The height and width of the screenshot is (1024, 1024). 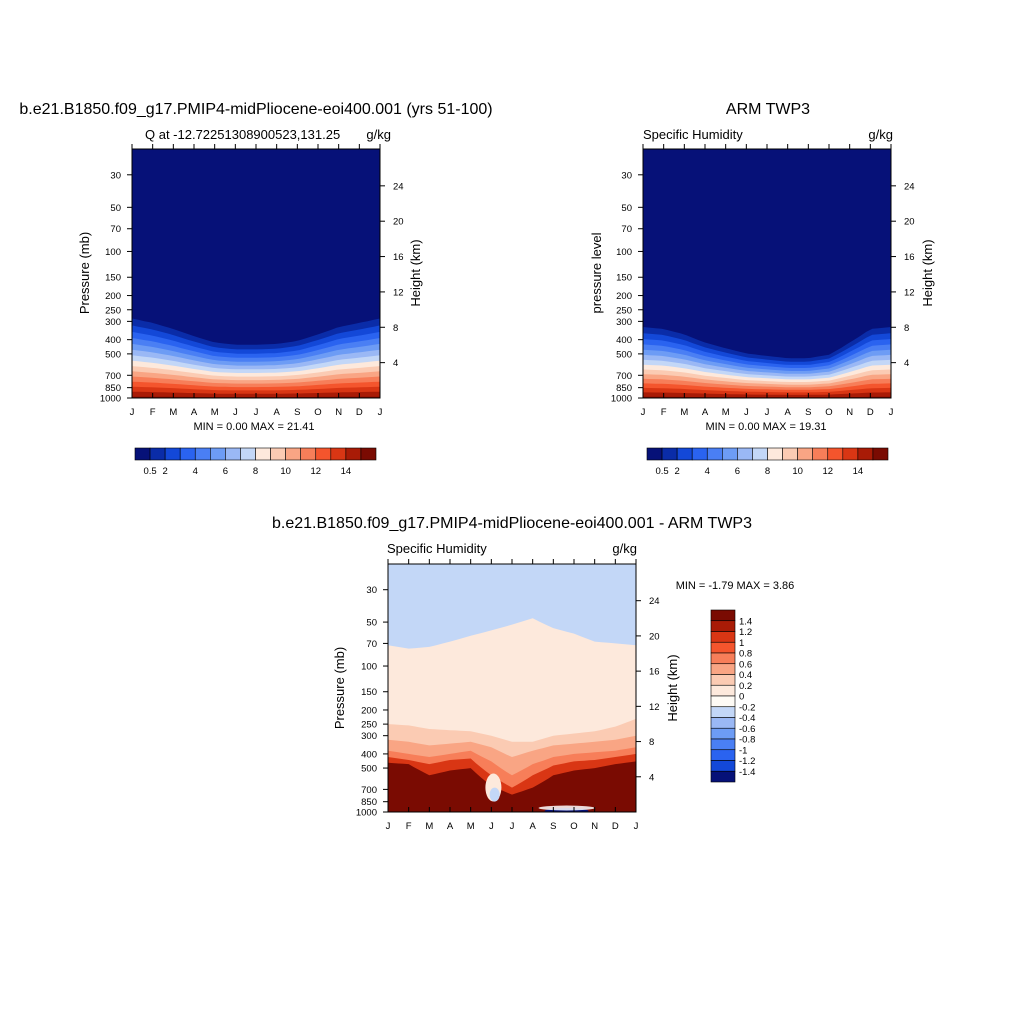 I want to click on colorbar-label: -0.8, so click(x=747, y=740).